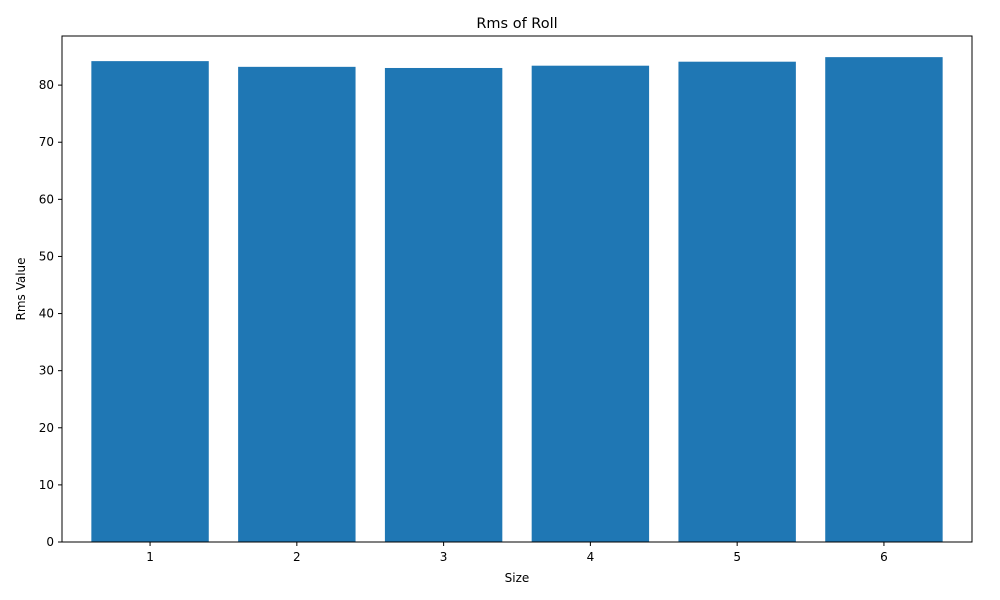 The width and height of the screenshot is (1000, 600). Describe the element at coordinates (46, 371) in the screenshot. I see `y-tick-label: 30` at that location.